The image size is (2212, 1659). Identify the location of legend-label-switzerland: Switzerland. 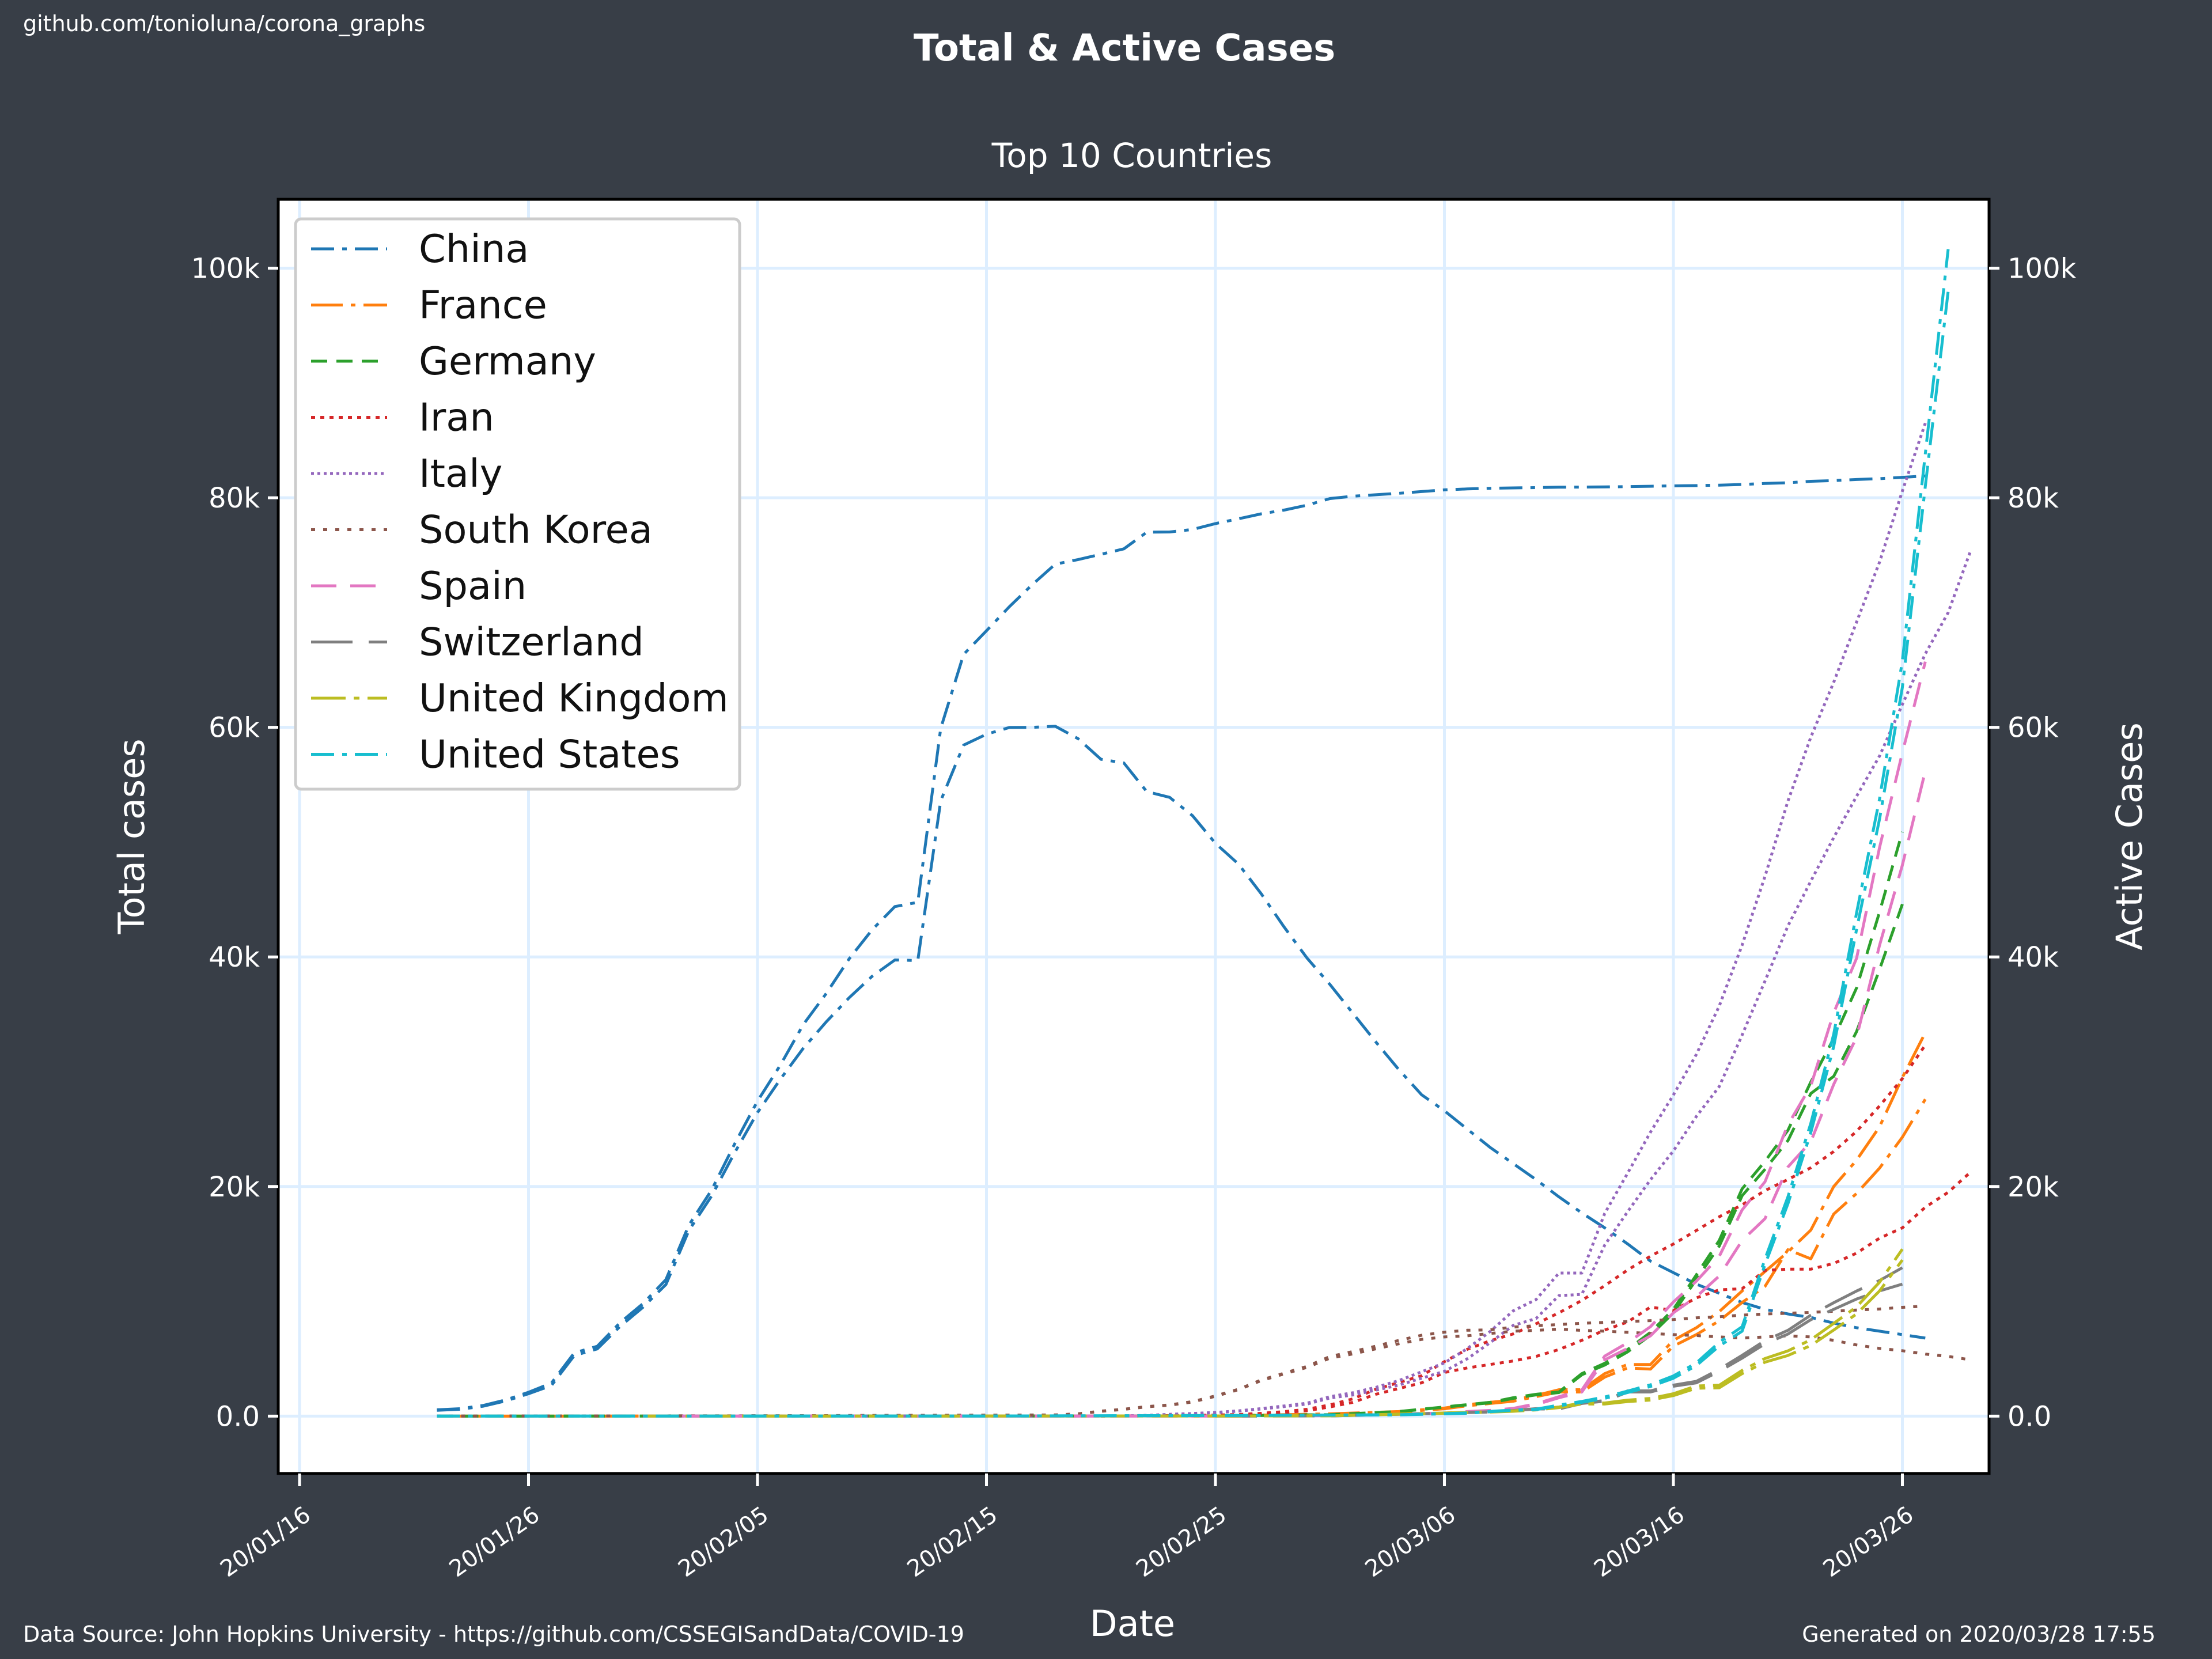
(531, 642).